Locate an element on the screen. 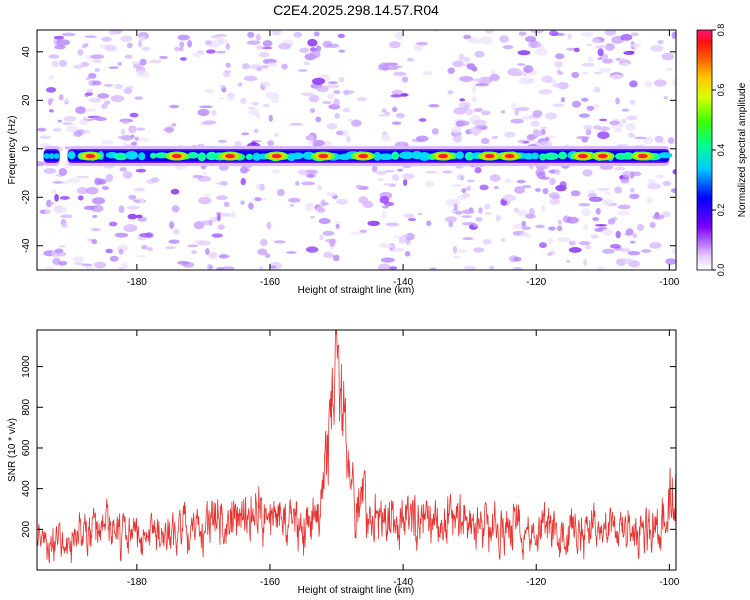  y-tick-label: 200 is located at coordinates (26, 529).